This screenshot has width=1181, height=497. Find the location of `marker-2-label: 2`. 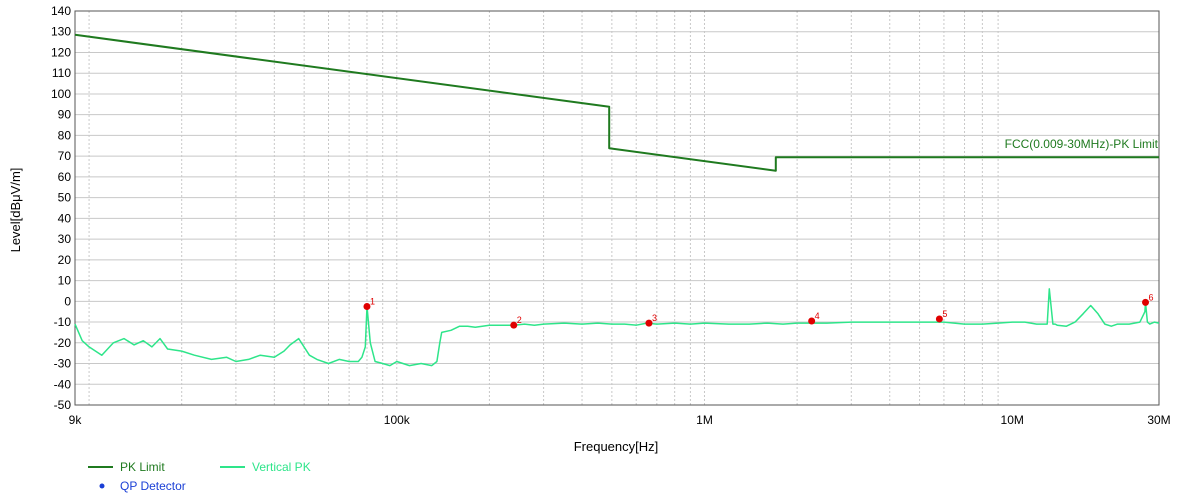

marker-2-label: 2 is located at coordinates (519, 320).